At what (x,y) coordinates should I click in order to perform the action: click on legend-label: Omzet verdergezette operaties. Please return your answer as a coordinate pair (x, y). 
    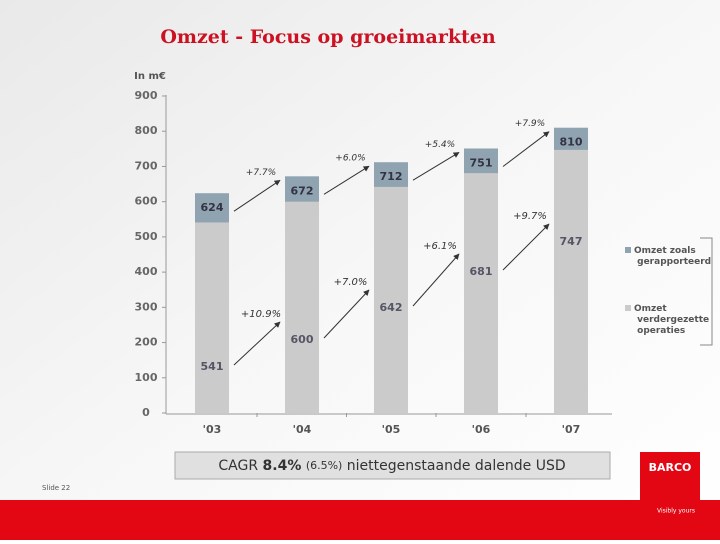
    Looking at the image, I should click on (671, 320).